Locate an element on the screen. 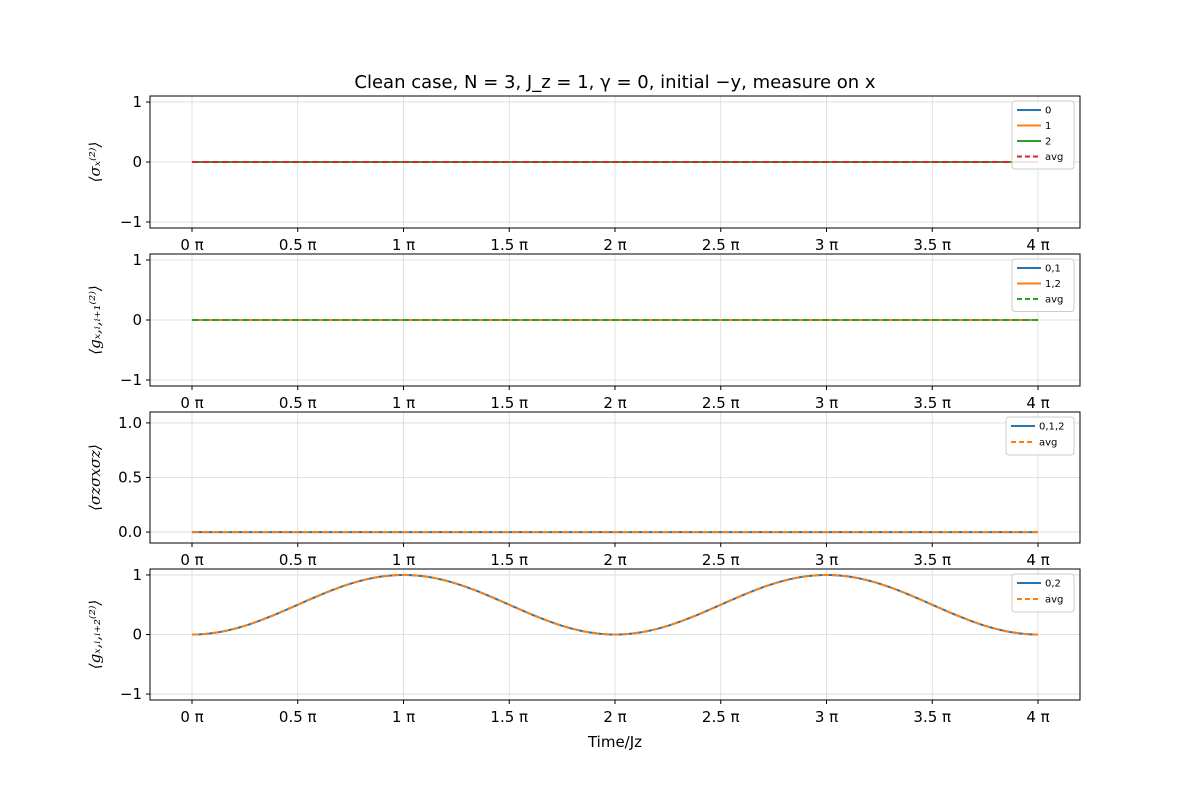 This screenshot has height=800, width=1200. legend: 0,1 1,2 avg is located at coordinates (1043, 285).